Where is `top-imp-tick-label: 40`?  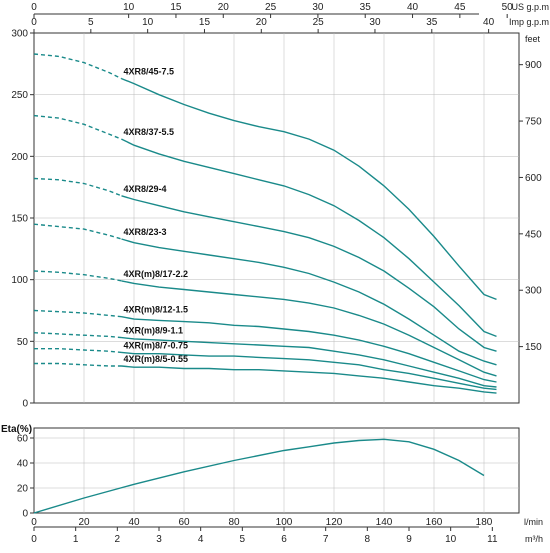 top-imp-tick-label: 40 is located at coordinates (489, 22).